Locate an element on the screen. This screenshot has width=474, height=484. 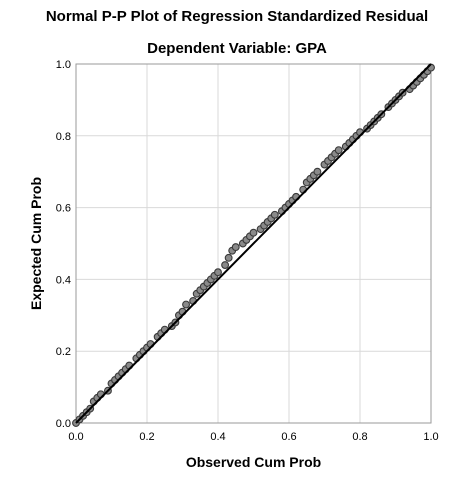
x-tick-label: 0.2 is located at coordinates (146, 437).